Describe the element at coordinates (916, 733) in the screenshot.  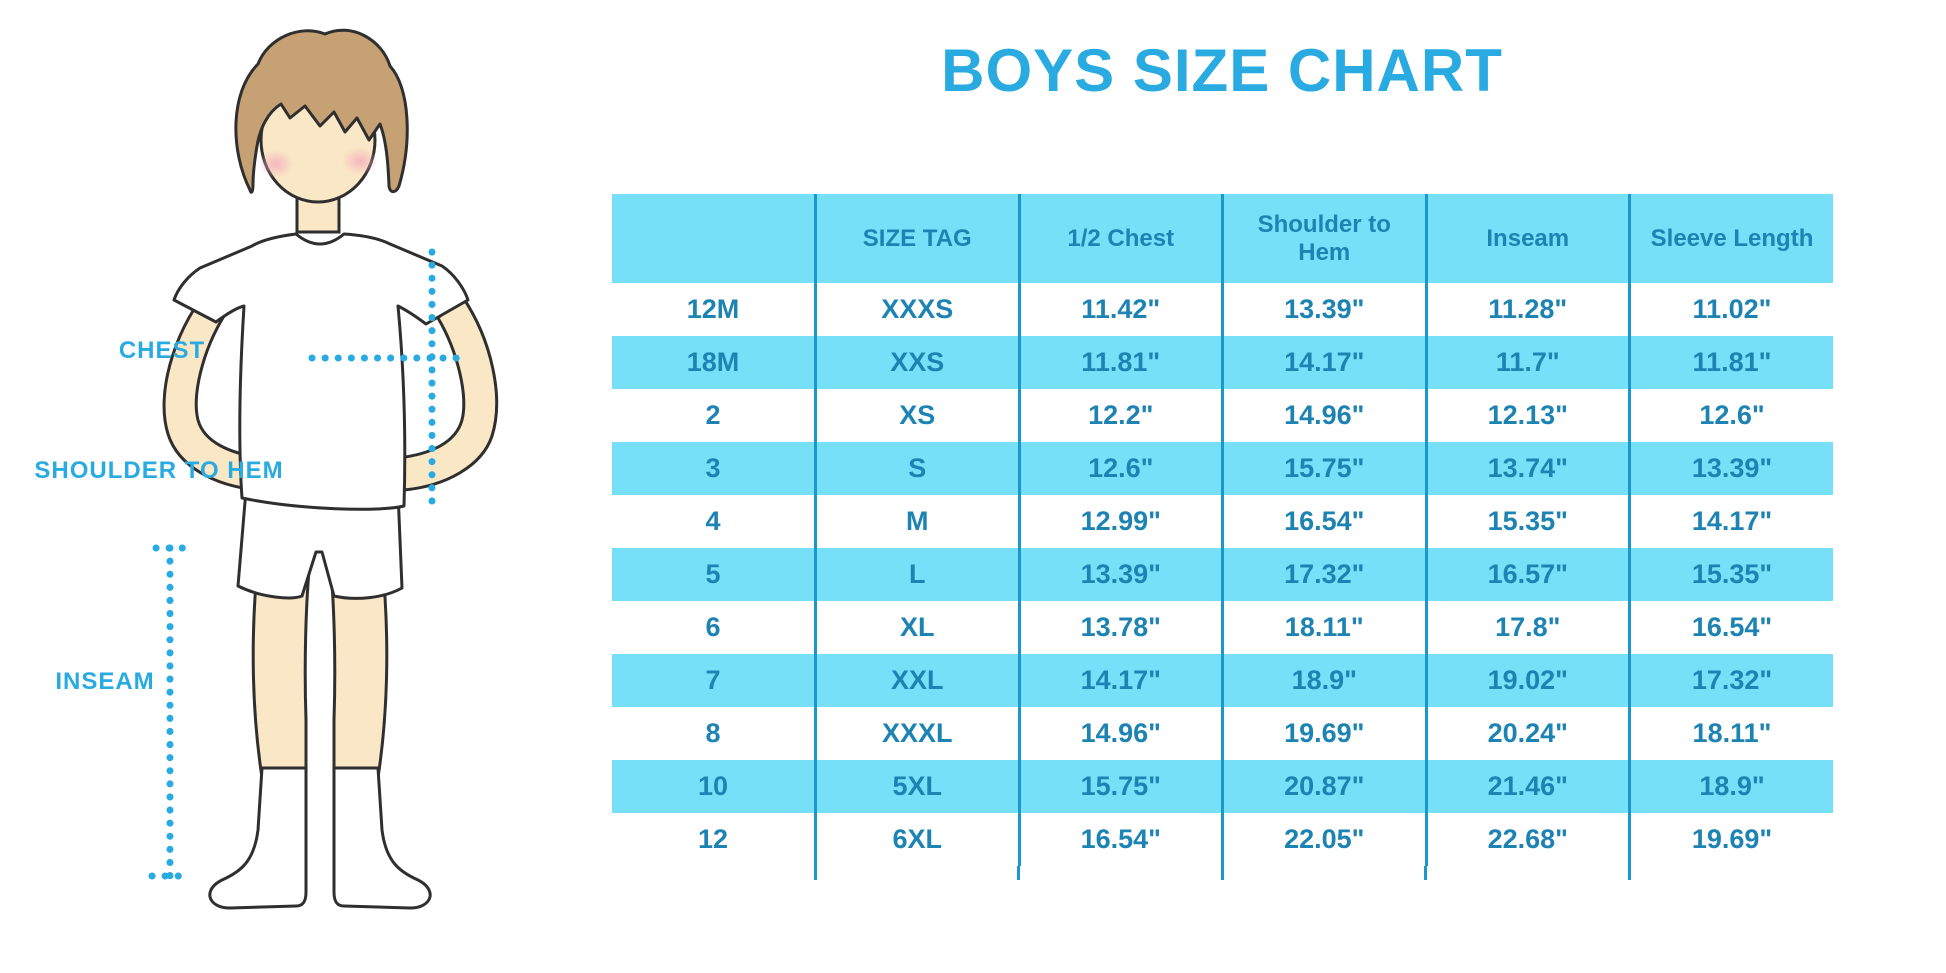
I see `table-cell: XXXL` at that location.